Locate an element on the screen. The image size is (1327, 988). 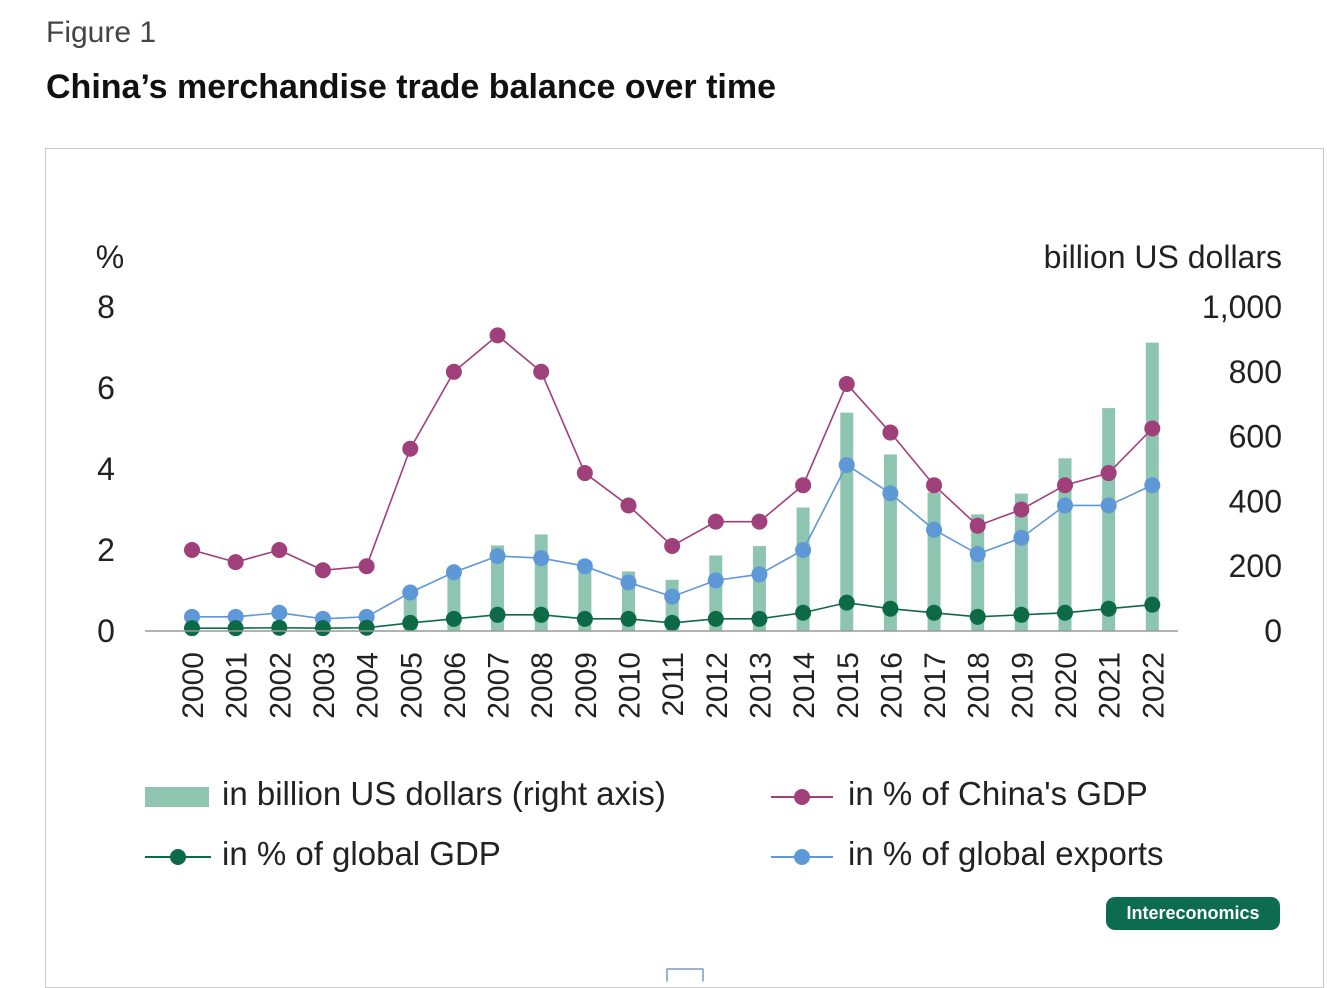
bar-2014 is located at coordinates (803, 569).